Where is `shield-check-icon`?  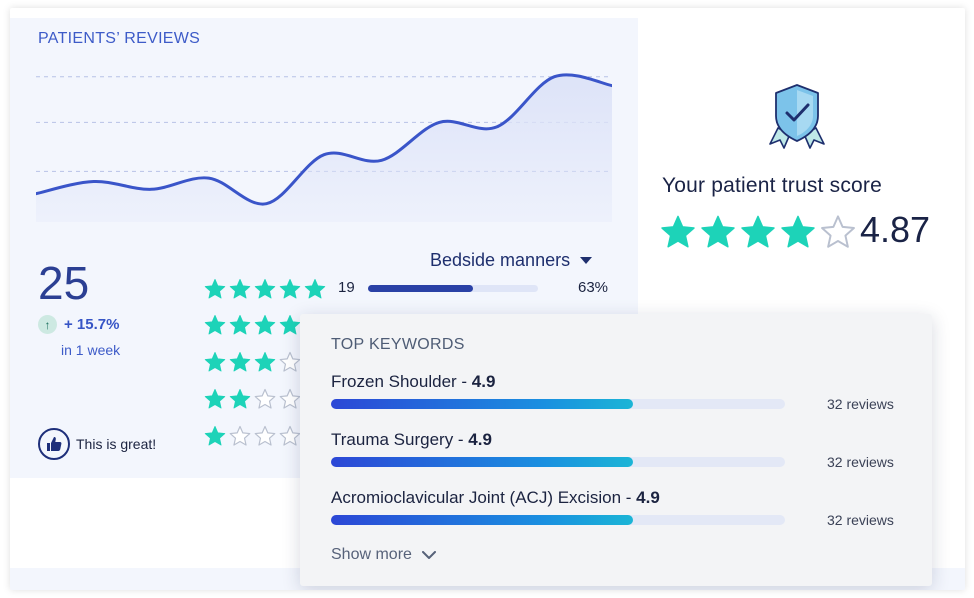
shield-check-icon is located at coordinates (797, 116).